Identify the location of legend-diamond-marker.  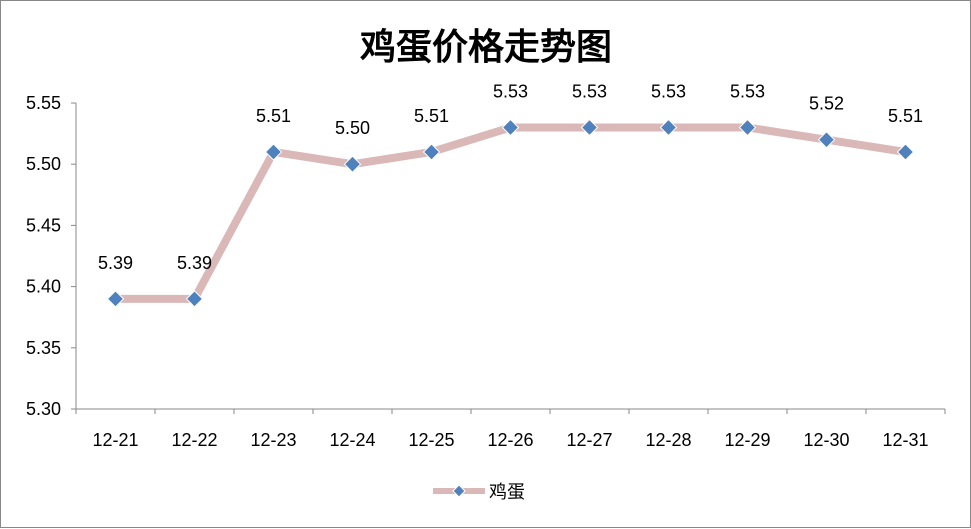
(459, 491).